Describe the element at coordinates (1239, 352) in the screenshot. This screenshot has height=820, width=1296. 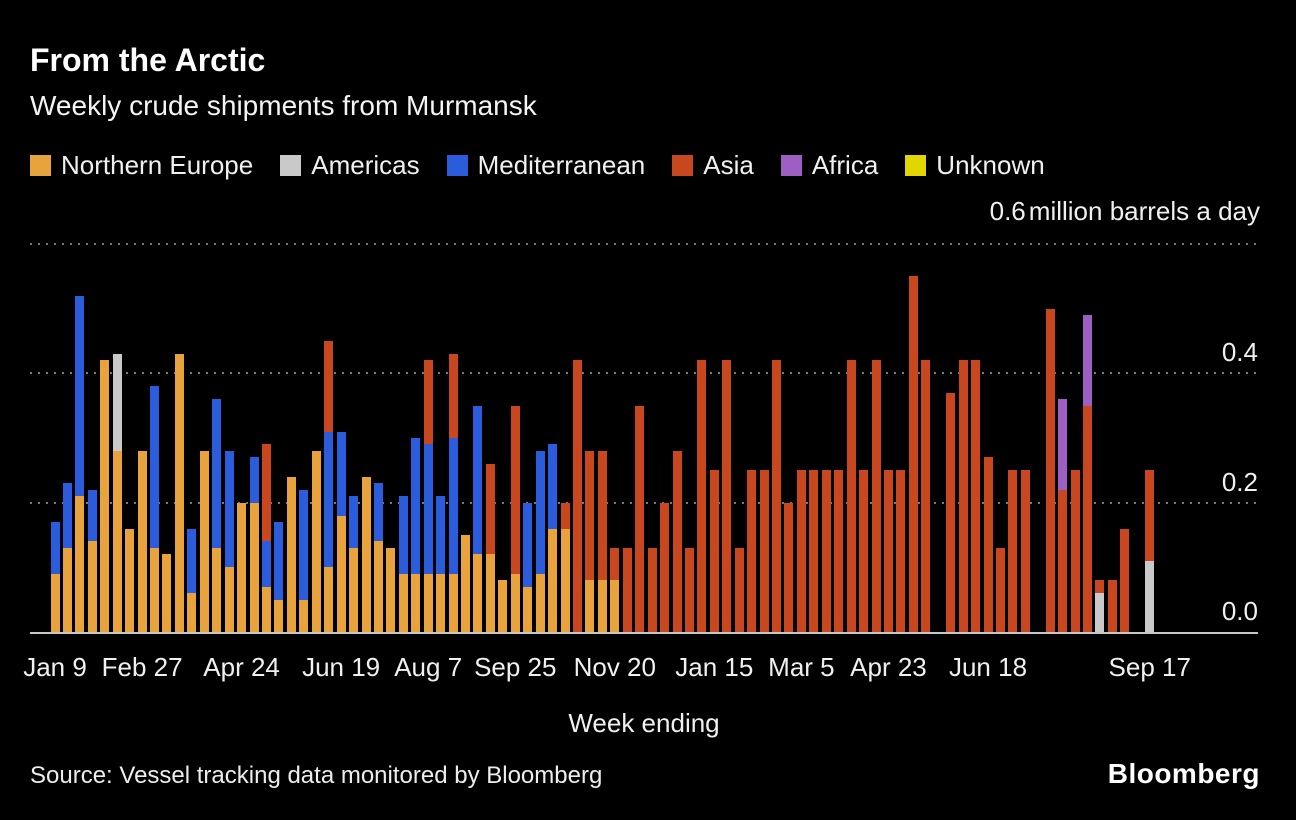
I see `y-tick-label: 0.4` at that location.